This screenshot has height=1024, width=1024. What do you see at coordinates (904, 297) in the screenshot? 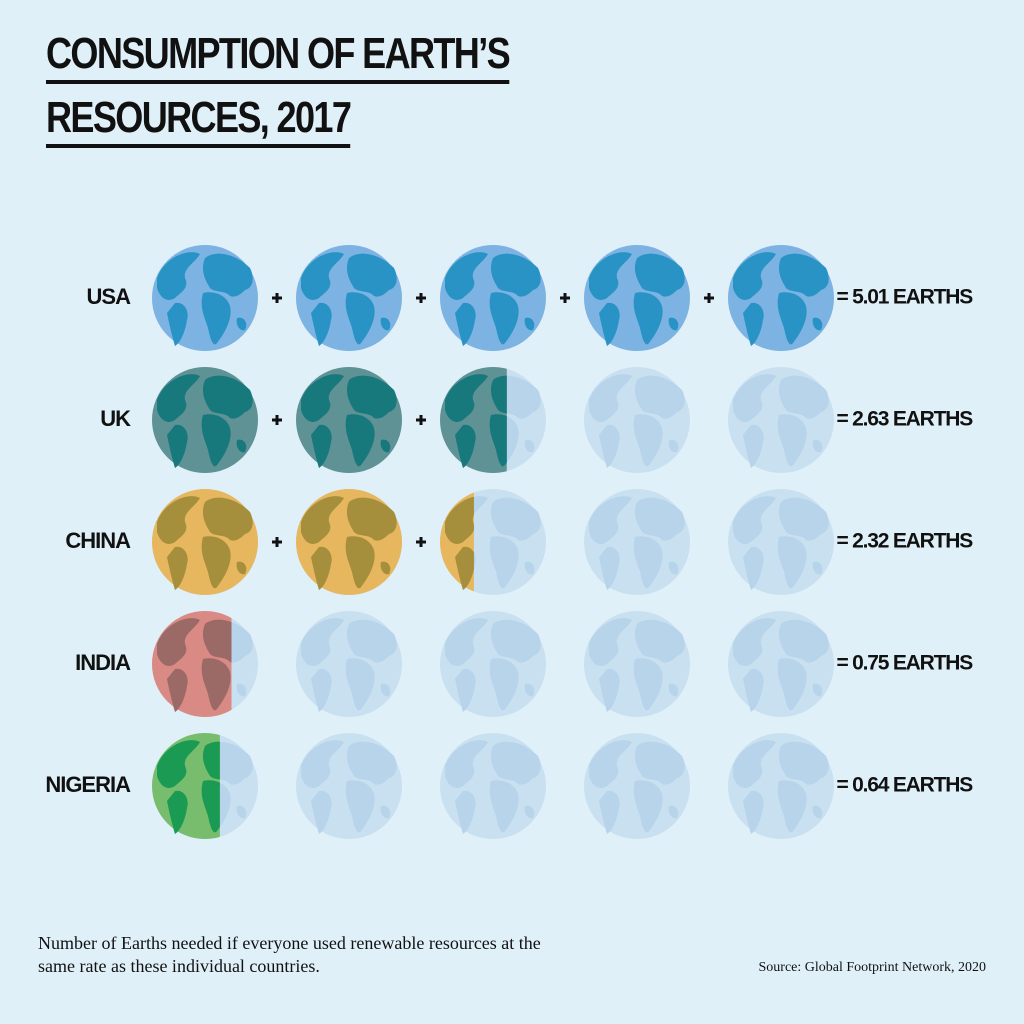
I see `value-label: = 5.01 EARTHS` at bounding box center [904, 297].